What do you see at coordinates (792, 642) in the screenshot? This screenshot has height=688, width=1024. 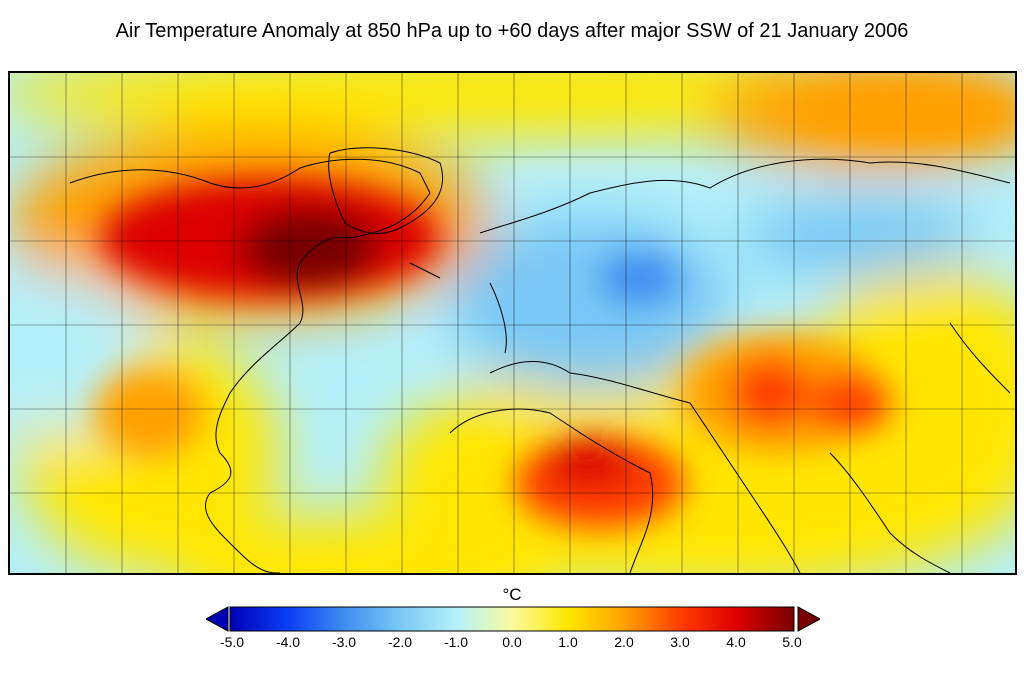 I see `colorbar-tick-label: 5.0` at bounding box center [792, 642].